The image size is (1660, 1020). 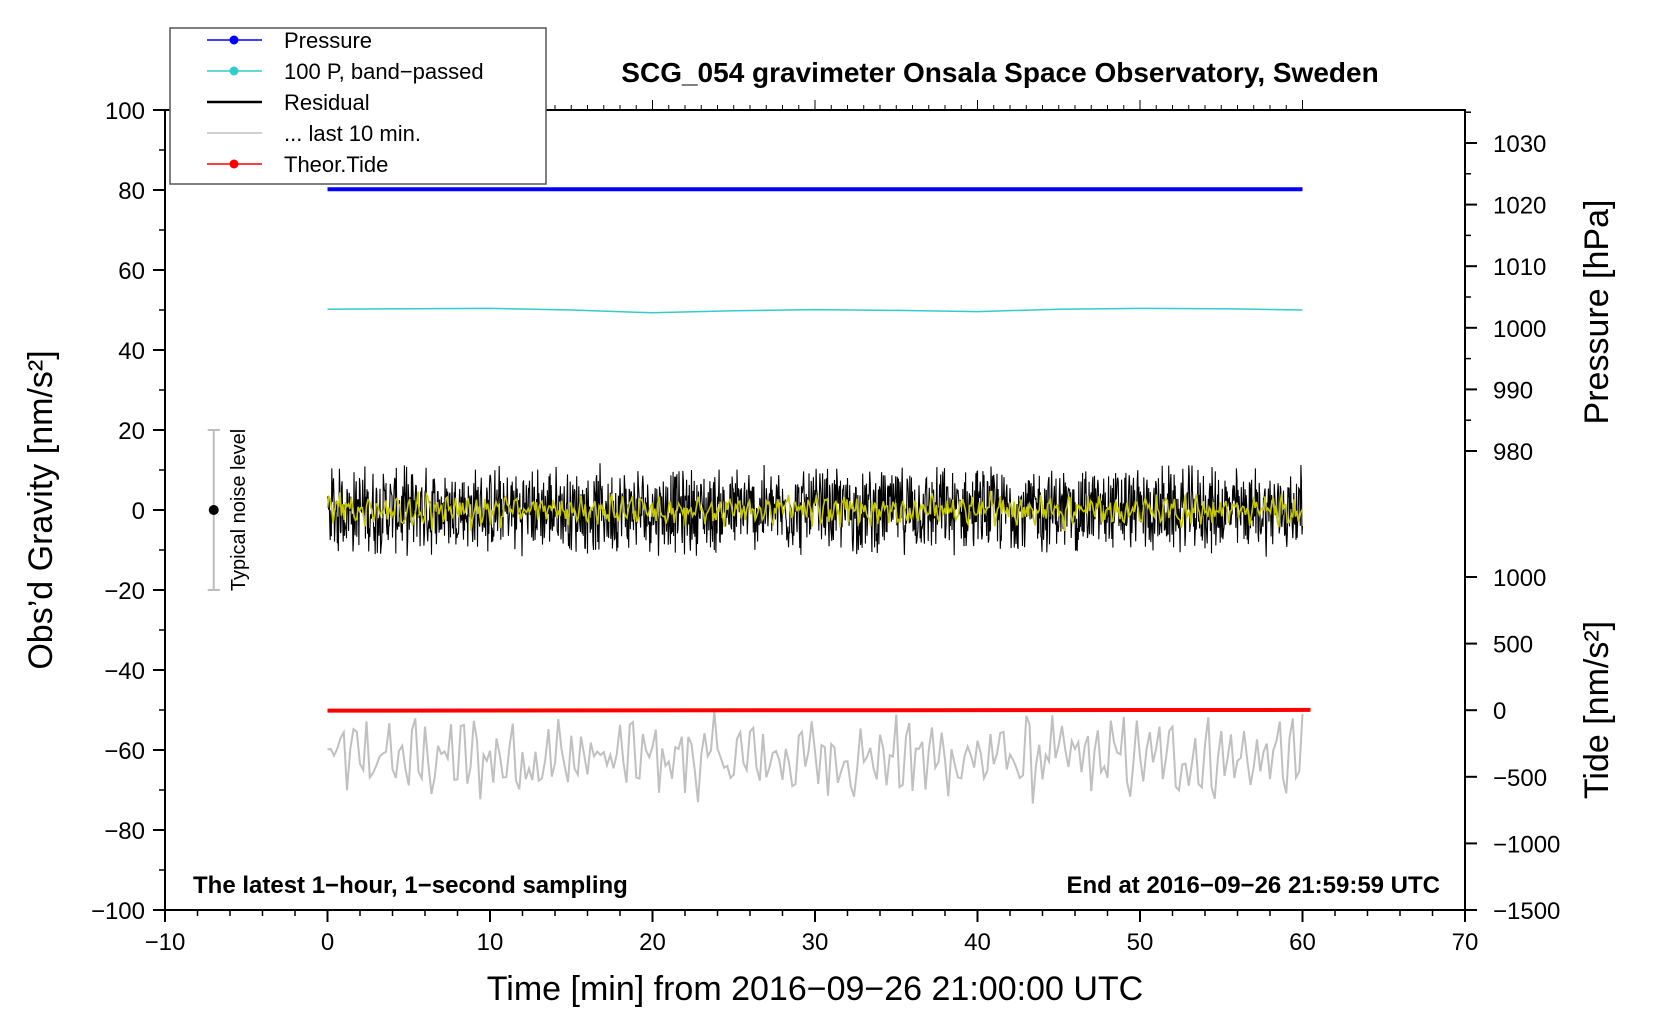 What do you see at coordinates (124, 751) in the screenshot?
I see `y-tick-label: −60` at bounding box center [124, 751].